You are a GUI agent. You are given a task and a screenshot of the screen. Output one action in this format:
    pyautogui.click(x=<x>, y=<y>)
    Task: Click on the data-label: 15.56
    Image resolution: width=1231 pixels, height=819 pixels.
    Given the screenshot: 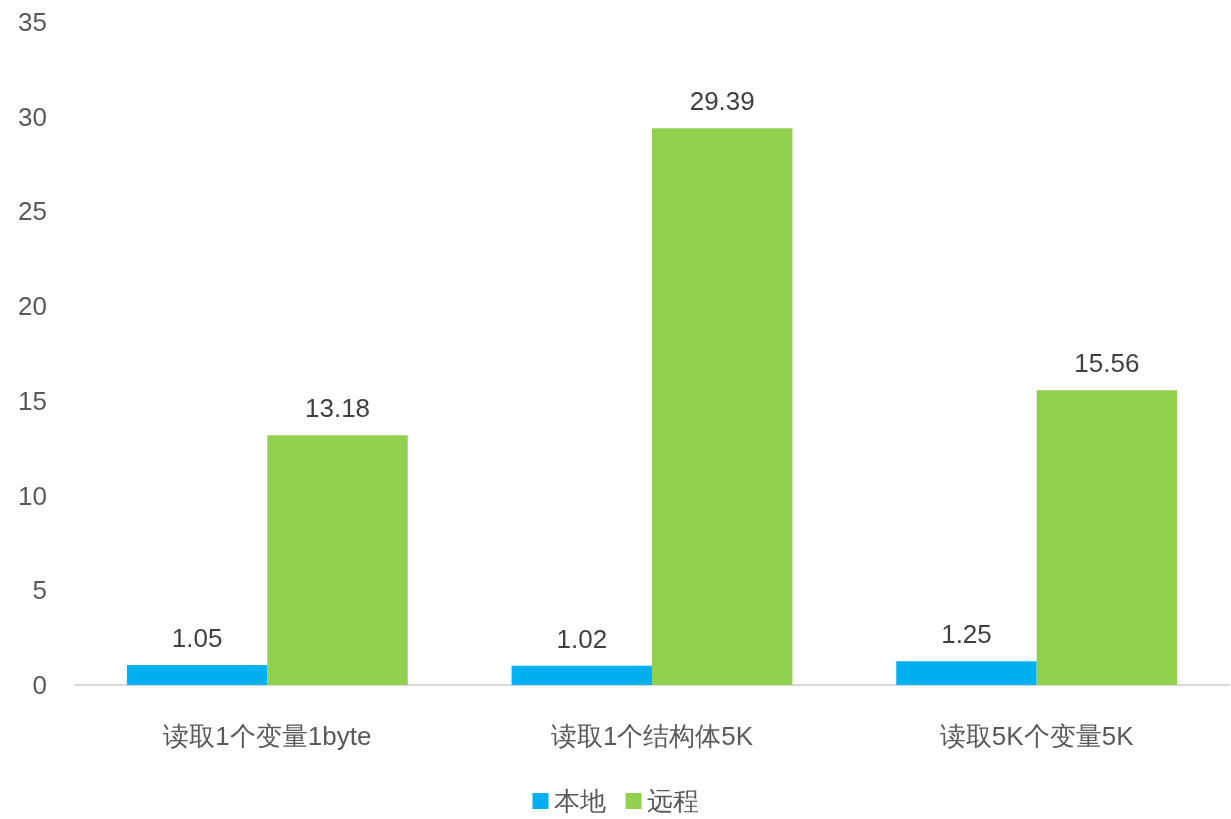 What is the action you would take?
    pyautogui.click(x=1107, y=363)
    